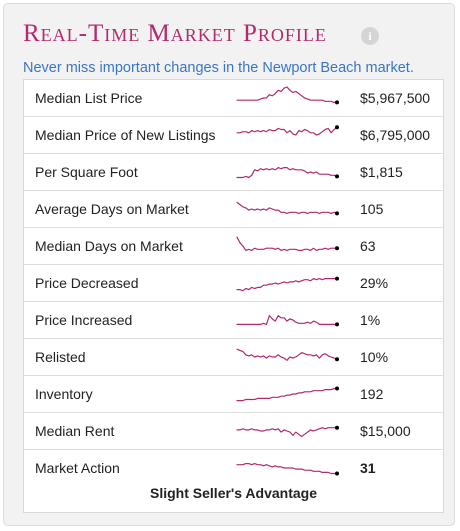 The image size is (460, 531). Describe the element at coordinates (233, 357) in the screenshot. I see `table-row: Relisted 10%` at that location.